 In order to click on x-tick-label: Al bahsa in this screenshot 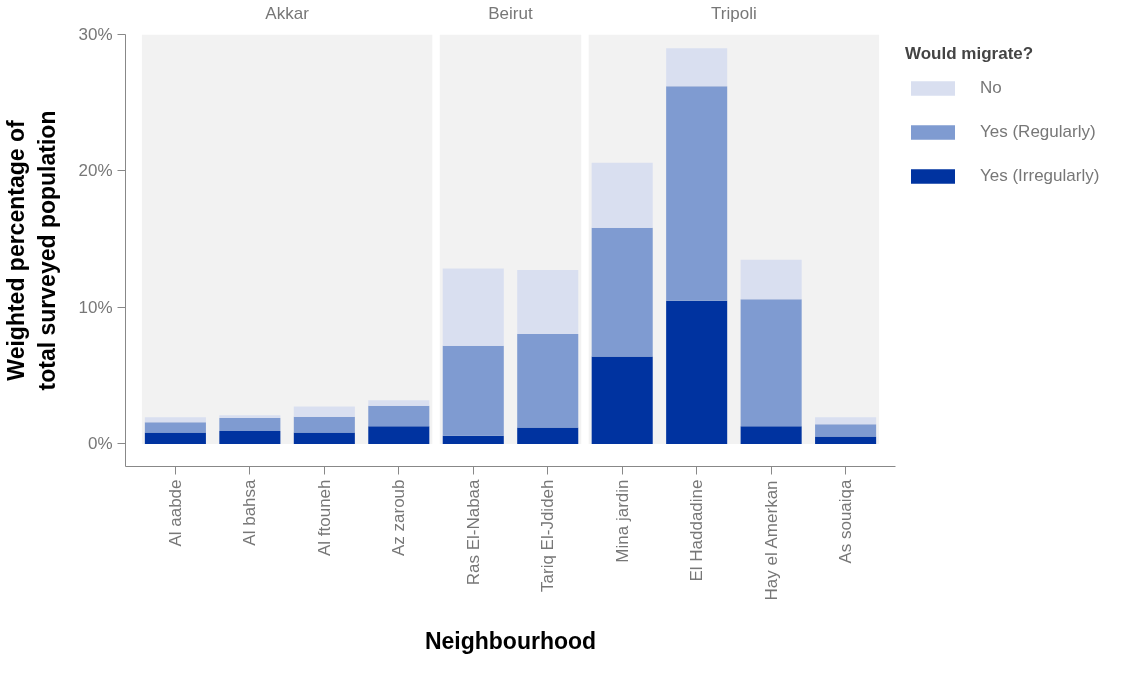, I will do `click(250, 512)`.